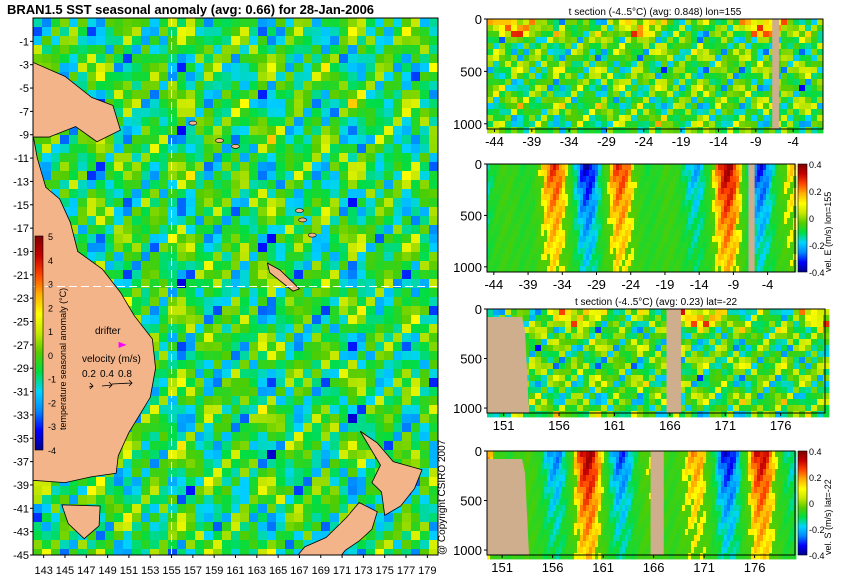 The width and height of the screenshot is (850, 580). What do you see at coordinates (337, 528) in the screenshot?
I see `nz-south-island` at bounding box center [337, 528].